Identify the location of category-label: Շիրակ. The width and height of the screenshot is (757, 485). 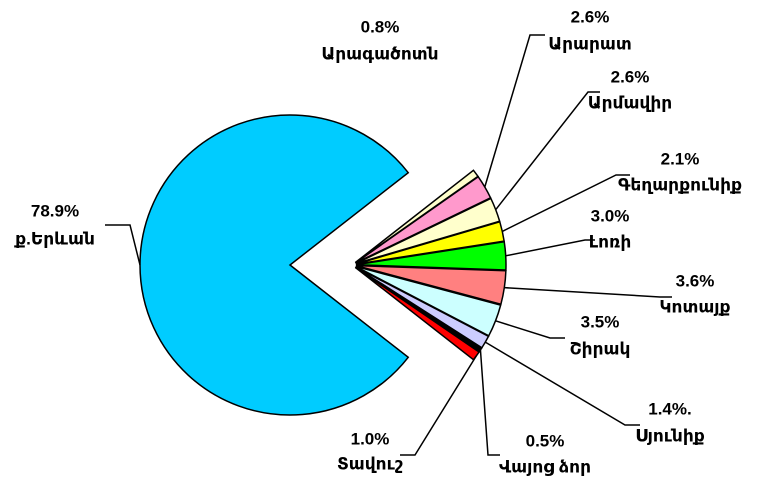
(600, 348).